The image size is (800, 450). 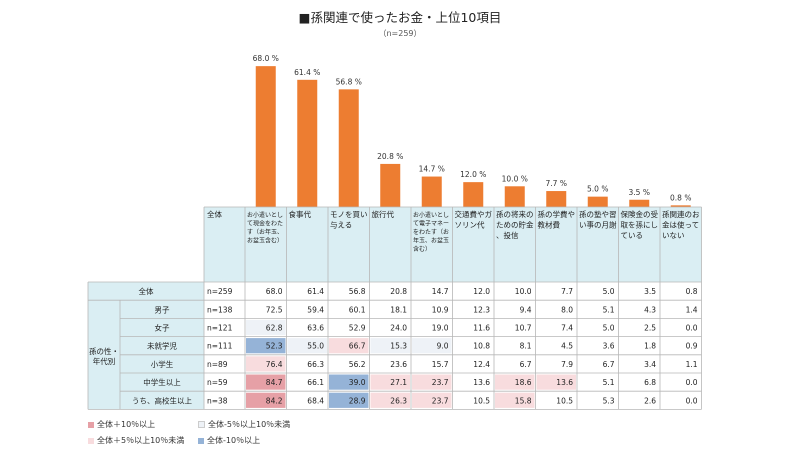 What do you see at coordinates (315, 291) in the screenshot?
I see `cell-value-0-1: 61.4` at bounding box center [315, 291].